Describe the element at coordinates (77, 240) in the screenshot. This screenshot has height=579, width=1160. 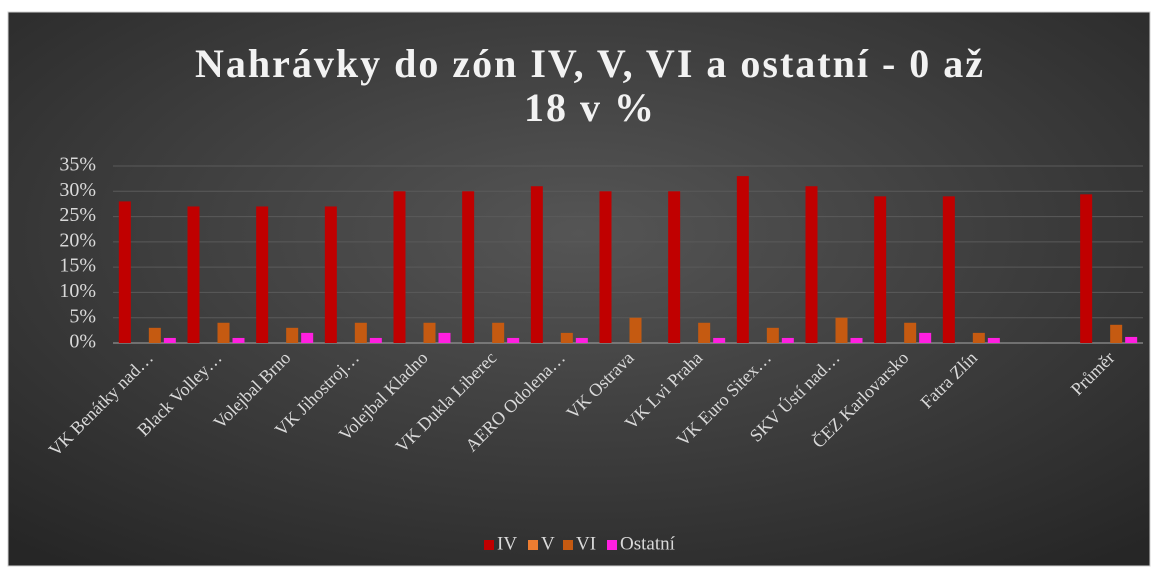
I see `y-tick-label: 20%` at that location.